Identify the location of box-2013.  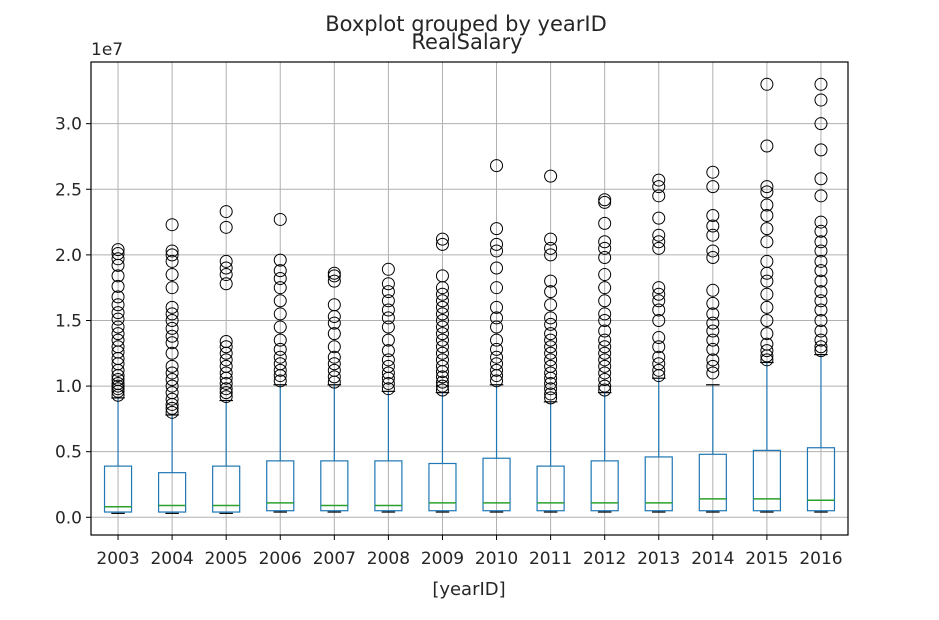
(658, 445).